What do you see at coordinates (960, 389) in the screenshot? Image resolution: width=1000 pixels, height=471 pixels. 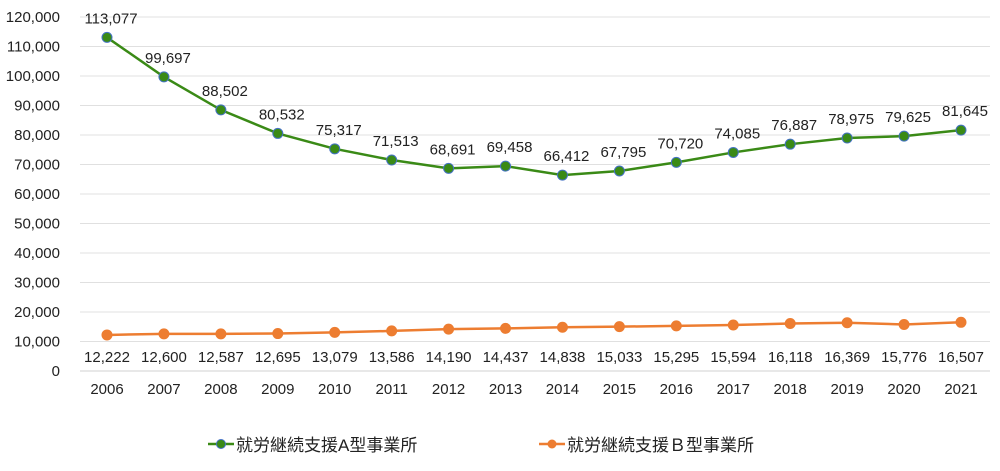 I see `x-tick-label: 2021` at bounding box center [960, 389].